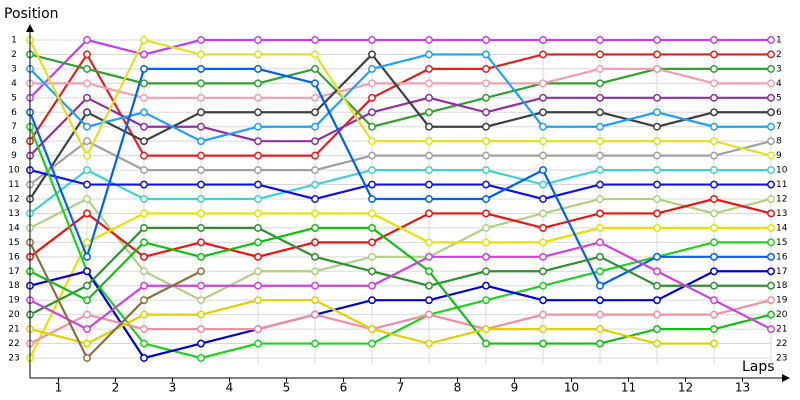 The image size is (800, 400). I want to click on x-tick-label: 5, so click(287, 388).